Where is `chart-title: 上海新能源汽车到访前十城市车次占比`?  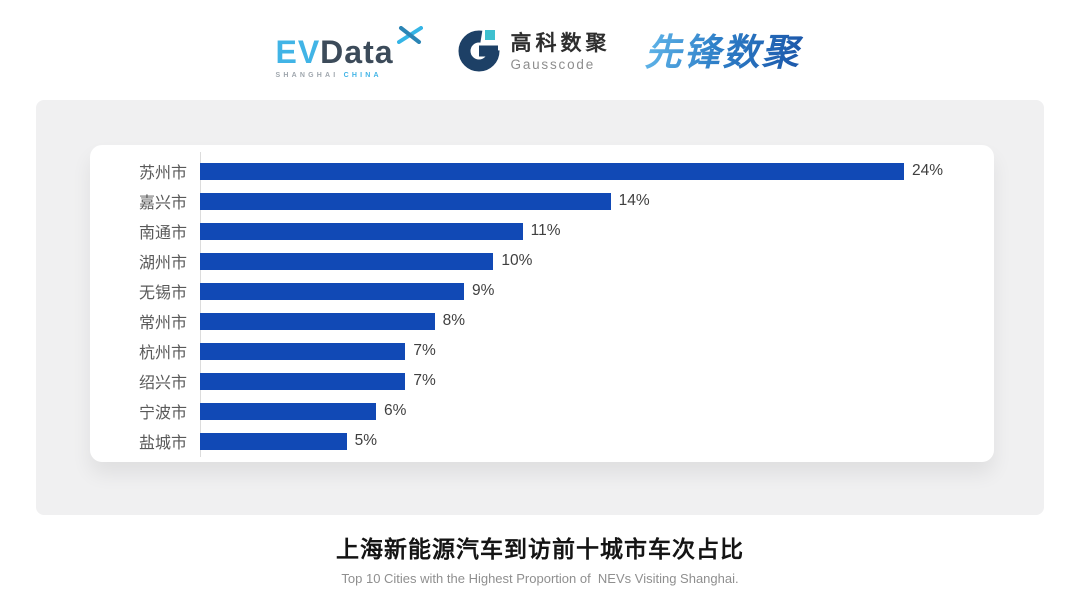
chart-title: 上海新能源汽车到访前十城市车次占比 is located at coordinates (540, 549).